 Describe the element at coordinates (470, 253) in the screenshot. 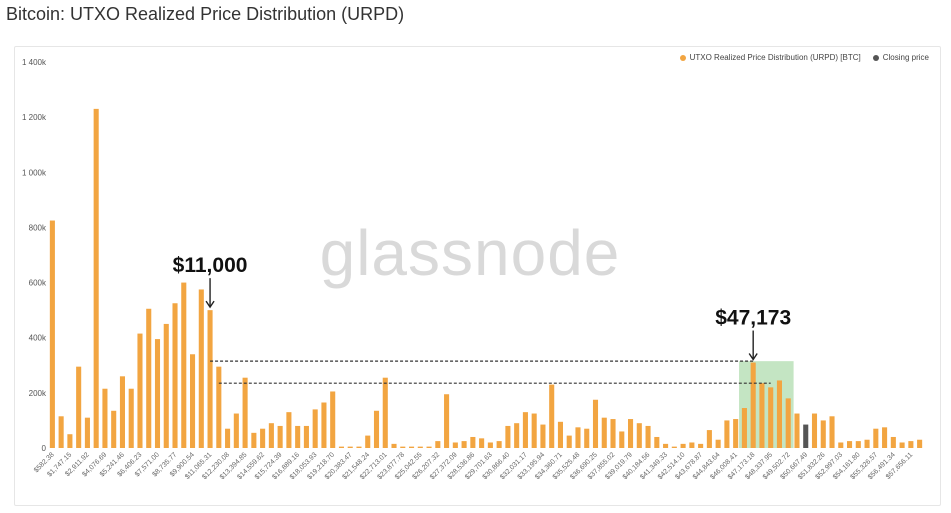

I see `watermark: glassnode` at that location.